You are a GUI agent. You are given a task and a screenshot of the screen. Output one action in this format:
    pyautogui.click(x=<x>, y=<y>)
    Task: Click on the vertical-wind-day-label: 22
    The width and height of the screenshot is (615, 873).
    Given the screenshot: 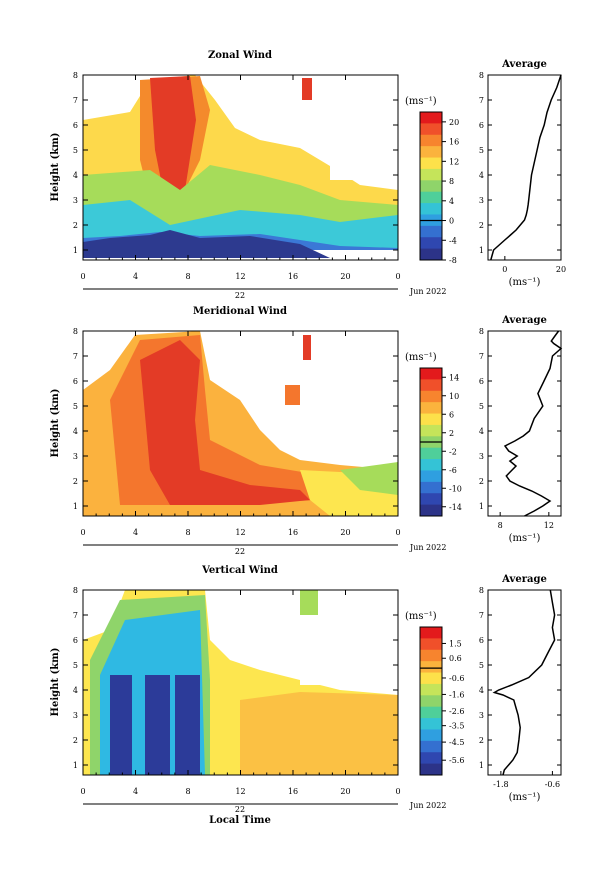 What is the action you would take?
    pyautogui.click(x=240, y=809)
    